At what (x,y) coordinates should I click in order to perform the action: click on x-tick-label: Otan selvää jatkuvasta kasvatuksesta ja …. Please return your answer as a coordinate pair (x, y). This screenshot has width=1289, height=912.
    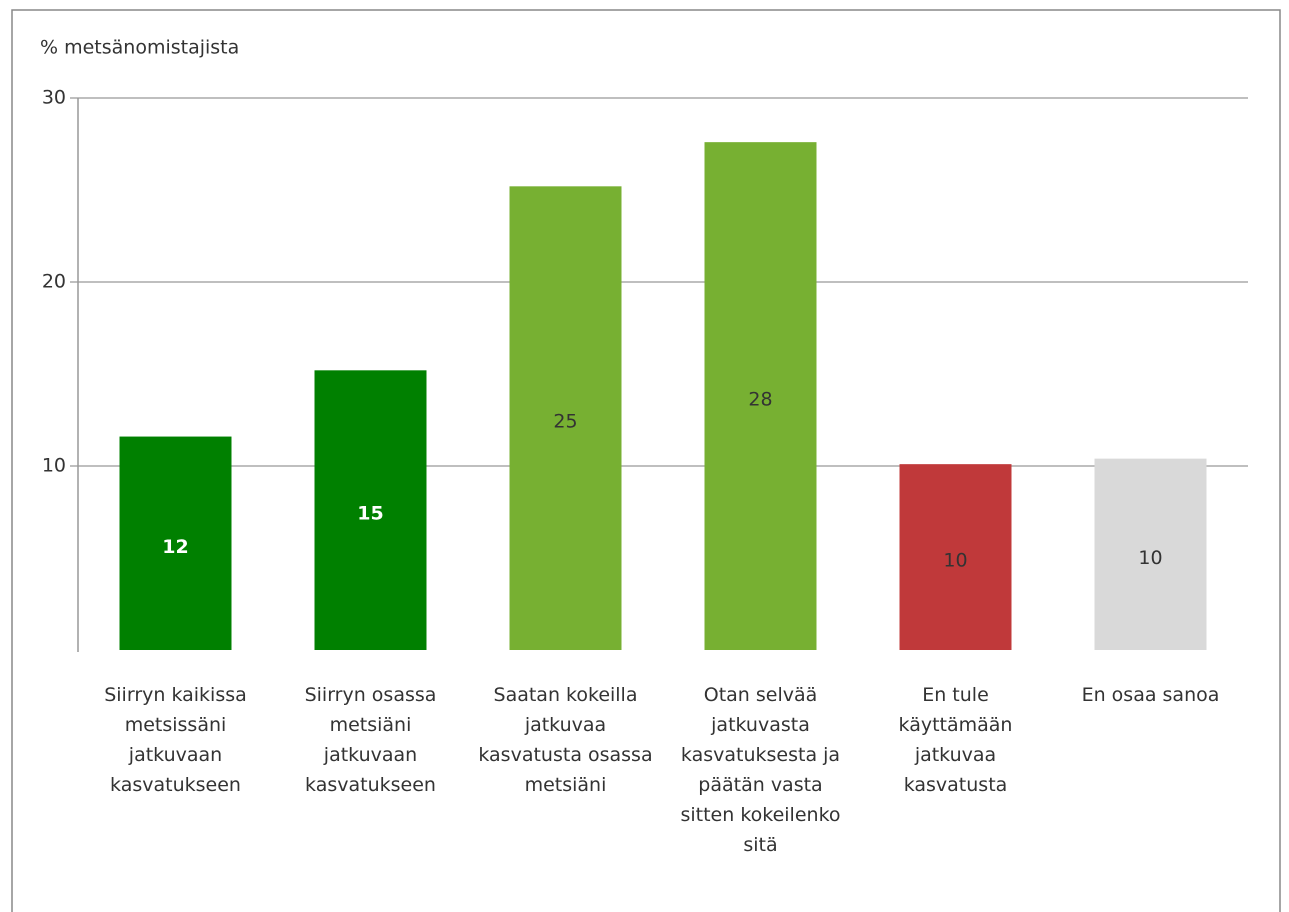
    Looking at the image, I should click on (760, 770).